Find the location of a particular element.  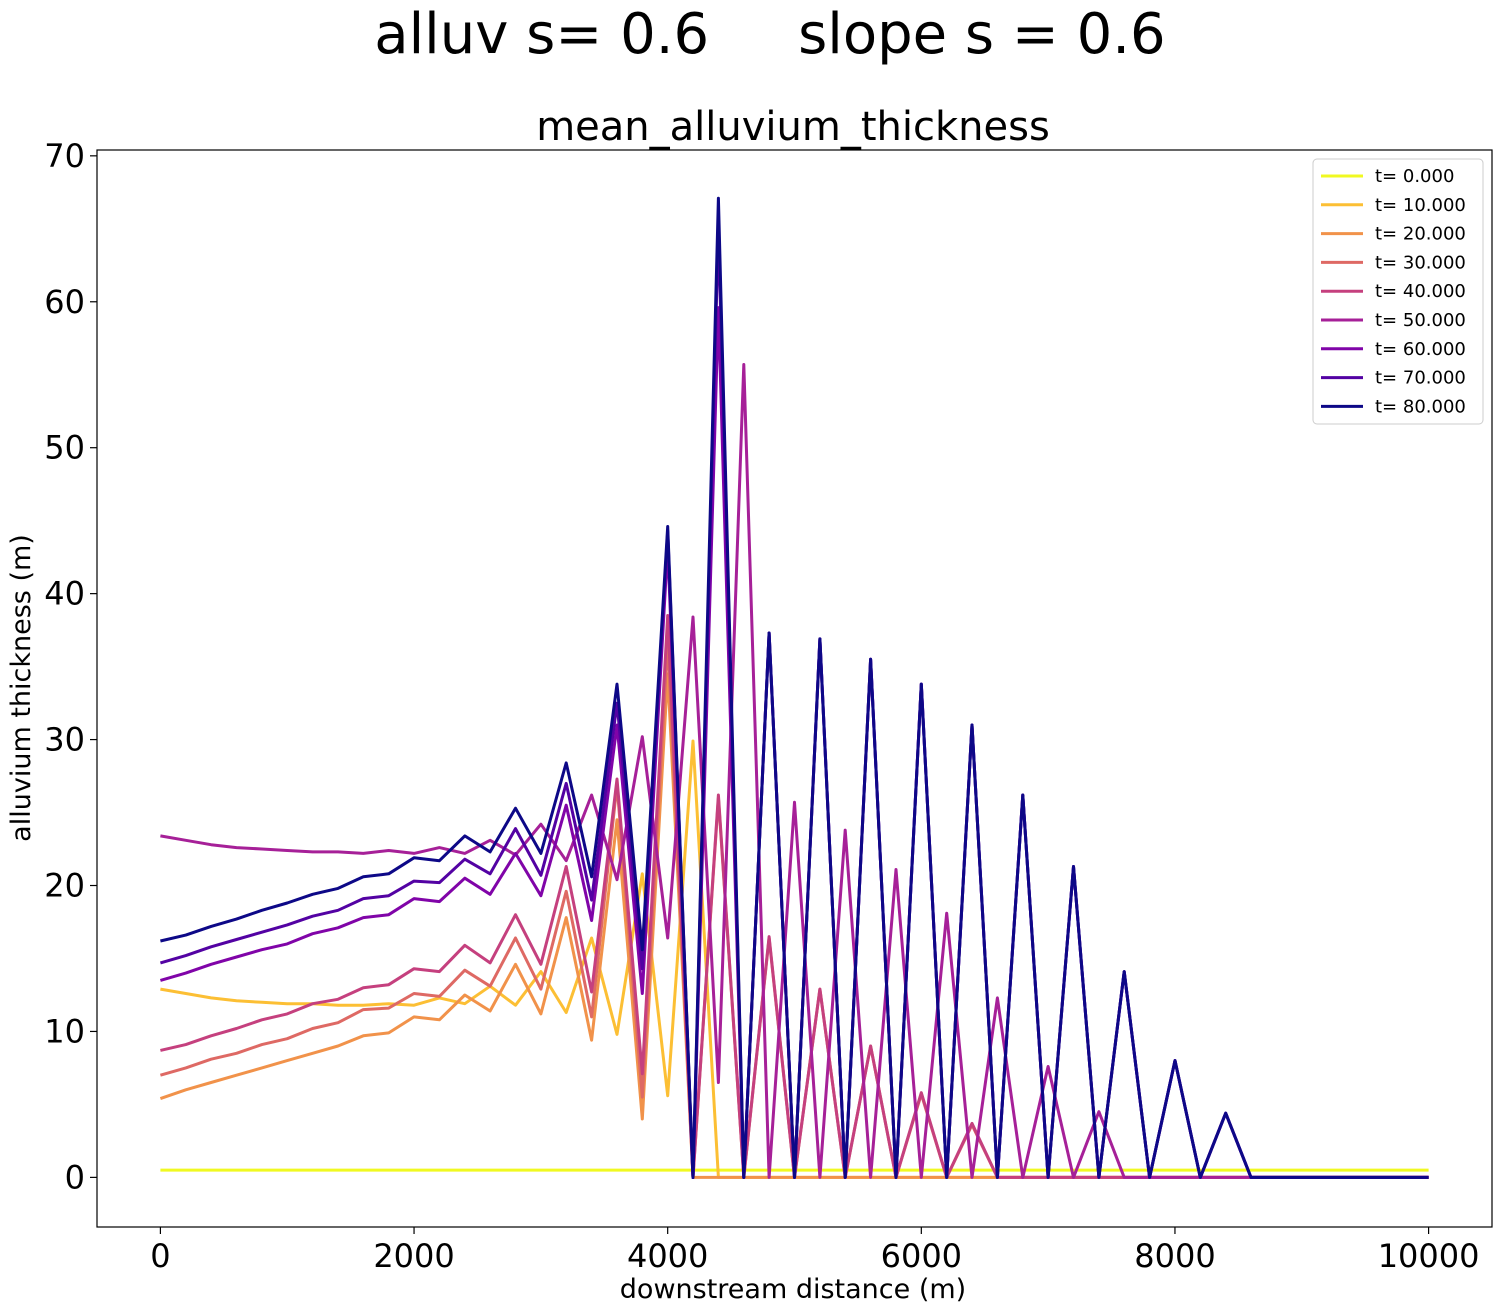

x-tick-label: 10000 is located at coordinates (1429, 1256).